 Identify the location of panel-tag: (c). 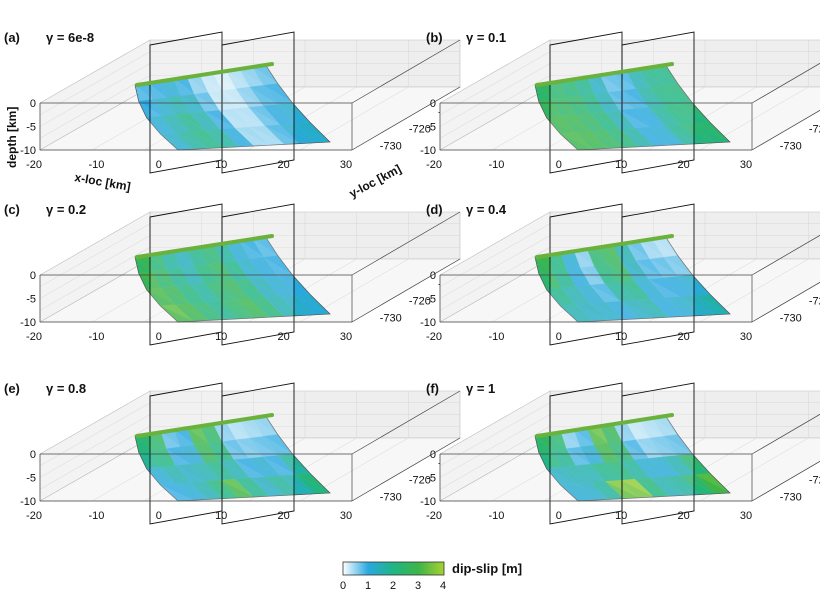
(12, 209).